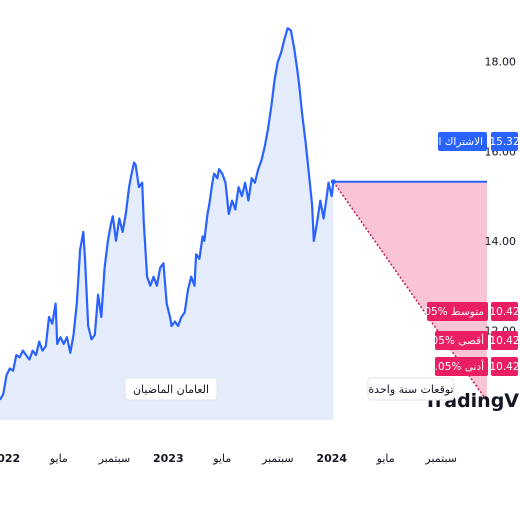 This screenshot has width=520, height=520. Describe the element at coordinates (449, 366) in the screenshot. I see `forecast-min-label: −32.05% أدنى` at that location.